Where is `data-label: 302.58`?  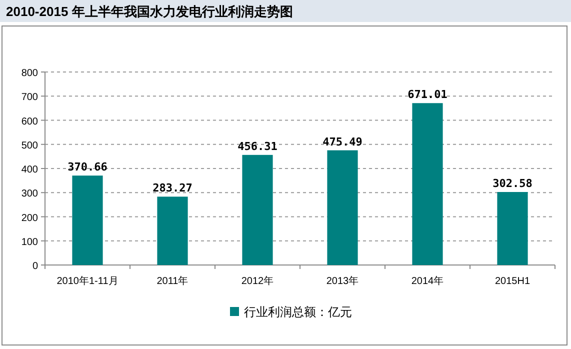
data-label: 302.58 is located at coordinates (512, 183).